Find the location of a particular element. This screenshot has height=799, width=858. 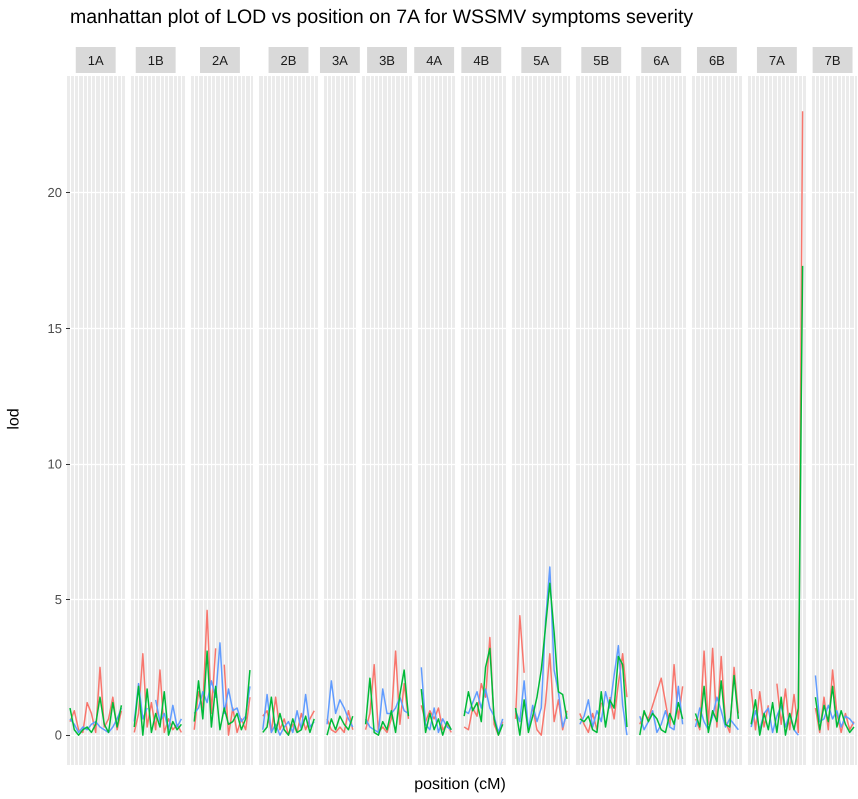

x-tick-label: 7B is located at coordinates (832, 60).